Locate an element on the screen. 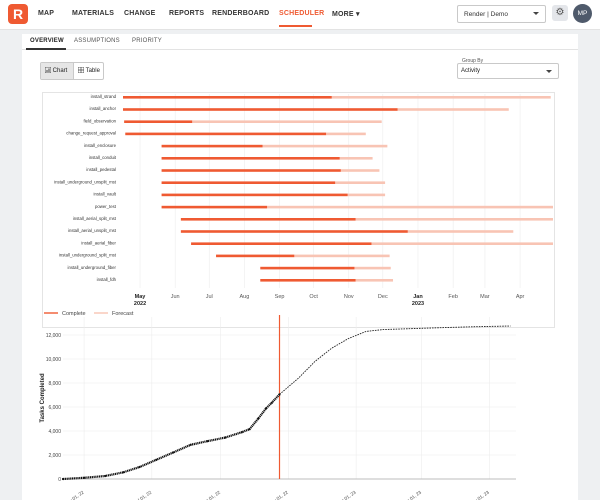 This screenshot has height=500, width=600. table-view-button: Table is located at coordinates (88, 71).